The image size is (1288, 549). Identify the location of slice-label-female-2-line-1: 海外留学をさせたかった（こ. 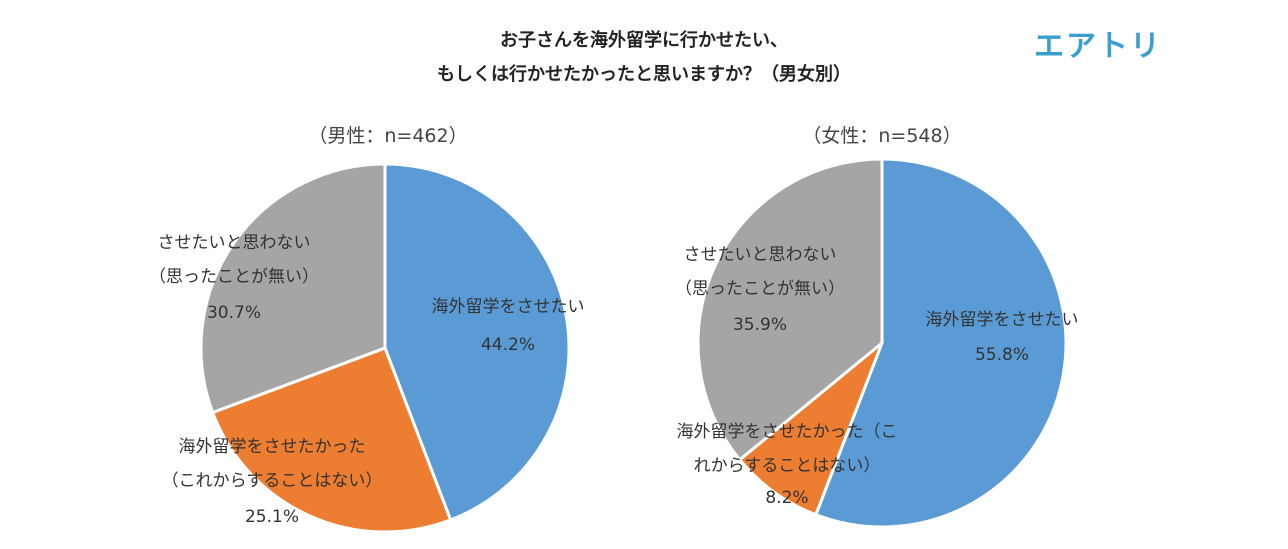
(787, 432).